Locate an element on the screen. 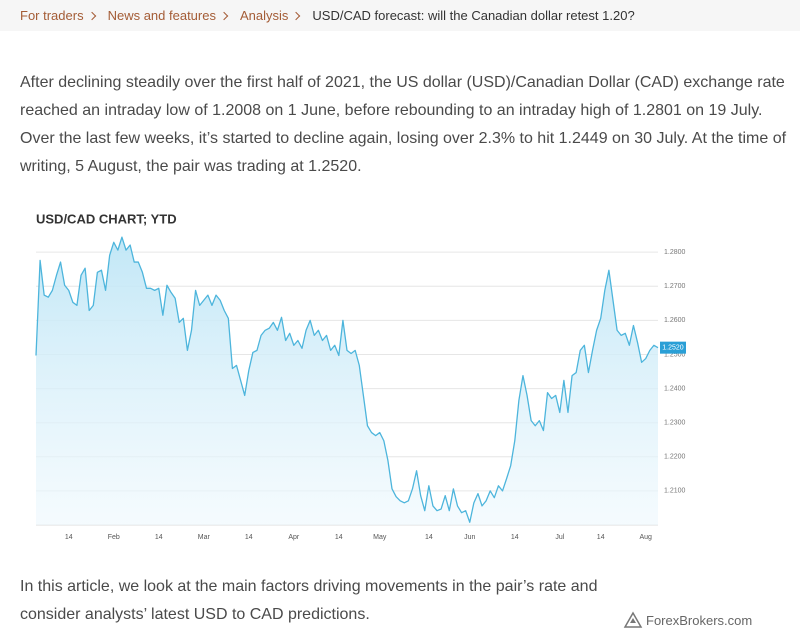 Image resolution: width=800 pixels, height=639 pixels. x-tick-label: Jun is located at coordinates (469, 537).